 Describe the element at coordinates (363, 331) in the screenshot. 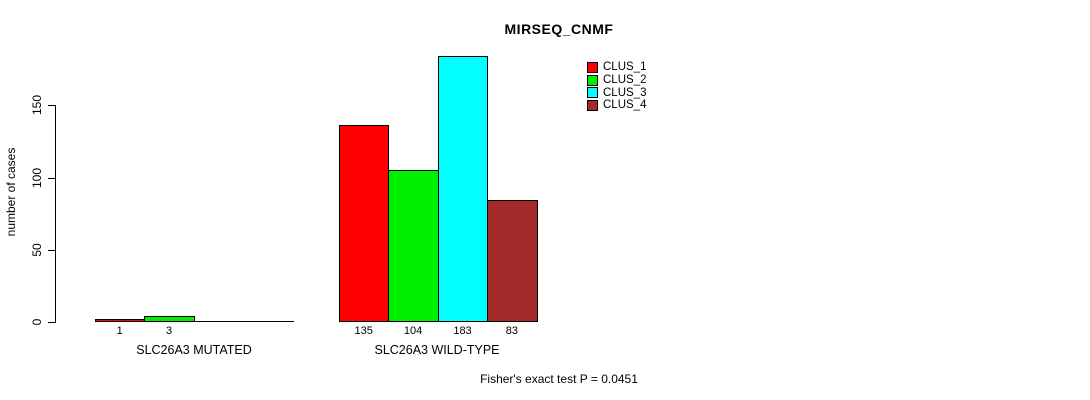

I see `bar-value-label: 135` at that location.